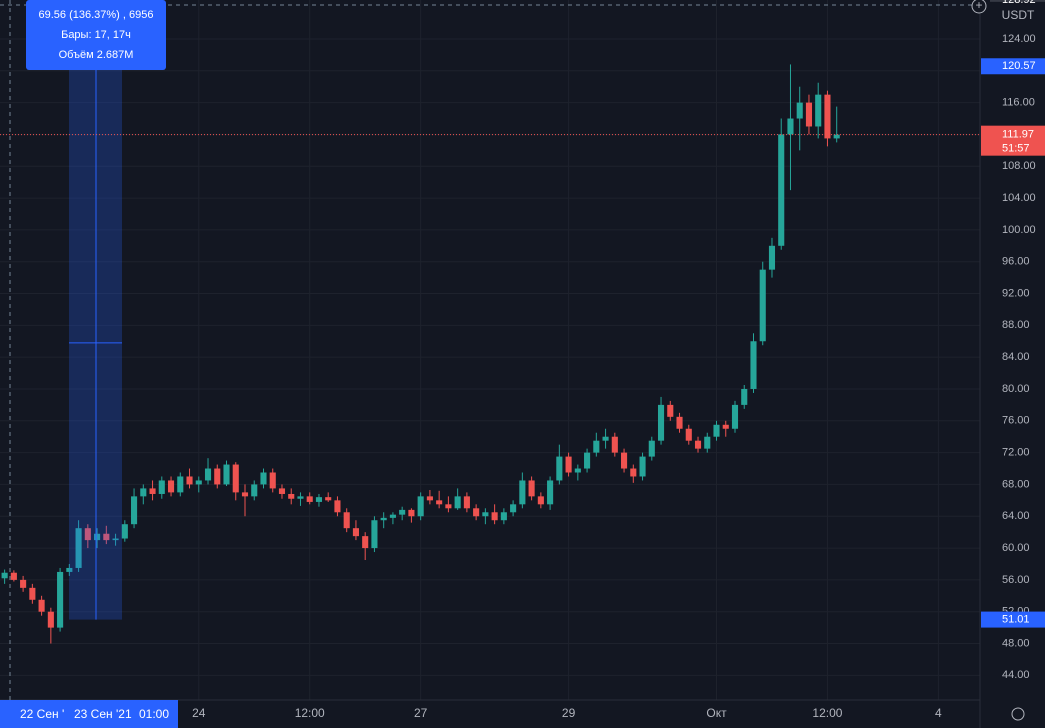 This screenshot has height=728, width=1045. Describe the element at coordinates (1018, 135) in the screenshot. I see `last-price-label: 111.97` at that location.